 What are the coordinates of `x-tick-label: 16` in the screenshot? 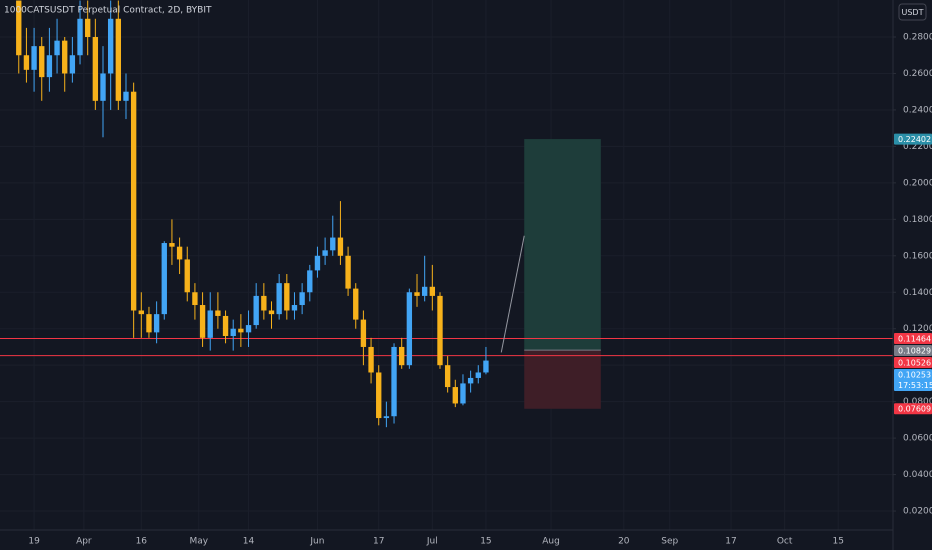 It's located at (142, 542).